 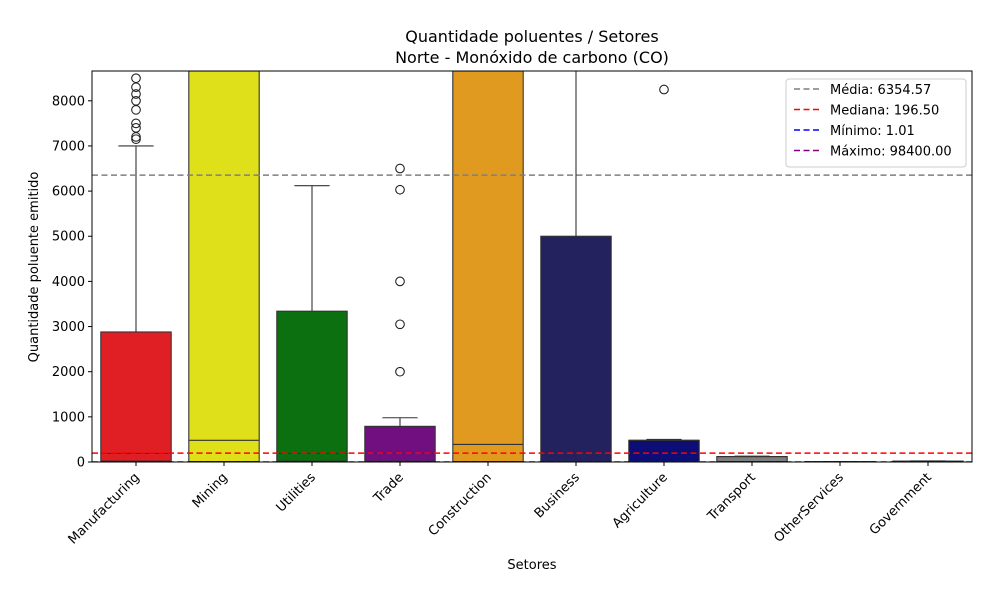 What do you see at coordinates (400, 312) in the screenshot?
I see `box-group-trade` at bounding box center [400, 312].